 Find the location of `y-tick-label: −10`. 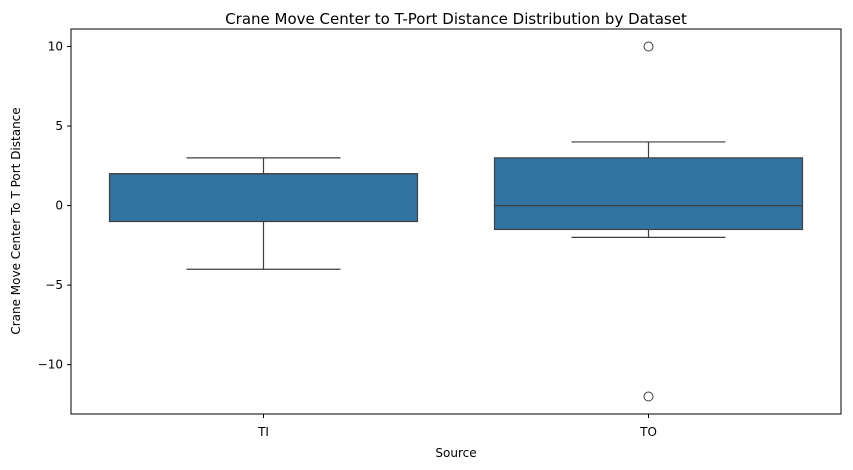

y-tick-label: −10 is located at coordinates (50, 365).